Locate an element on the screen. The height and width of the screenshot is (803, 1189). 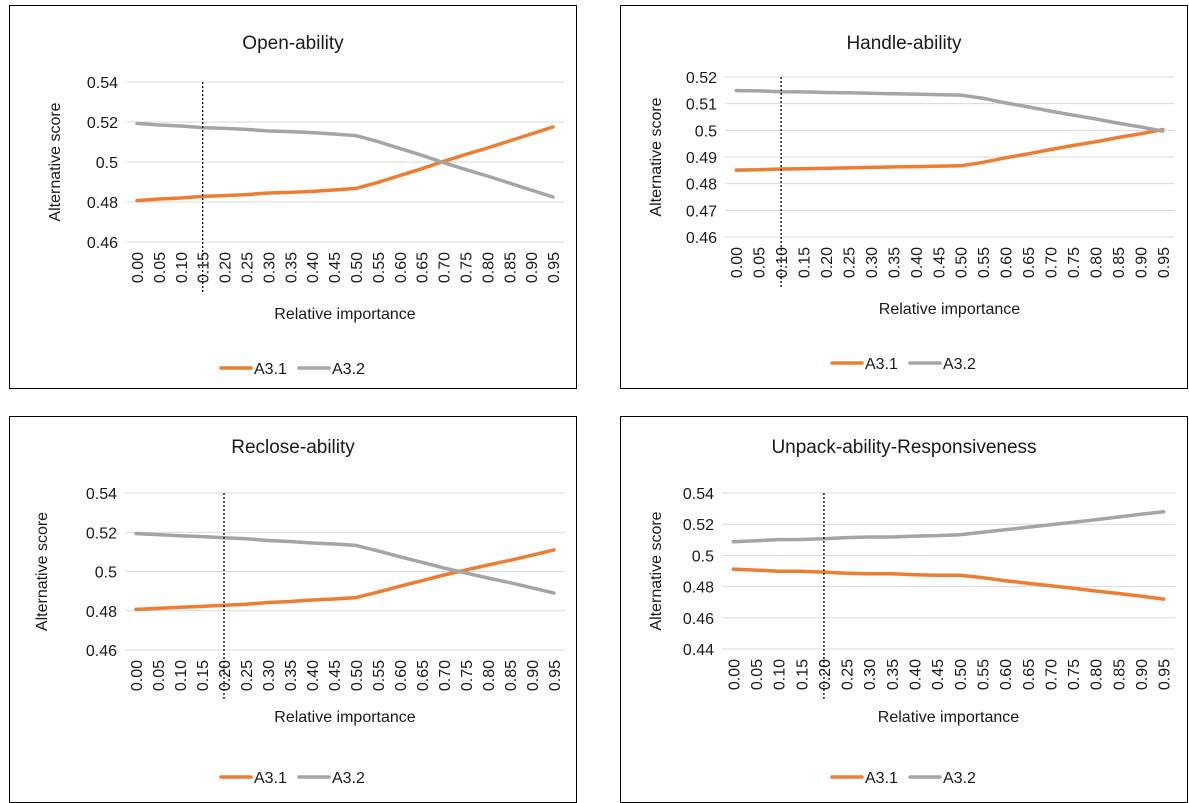
chart-title: Reclose-ability is located at coordinates (293, 447).